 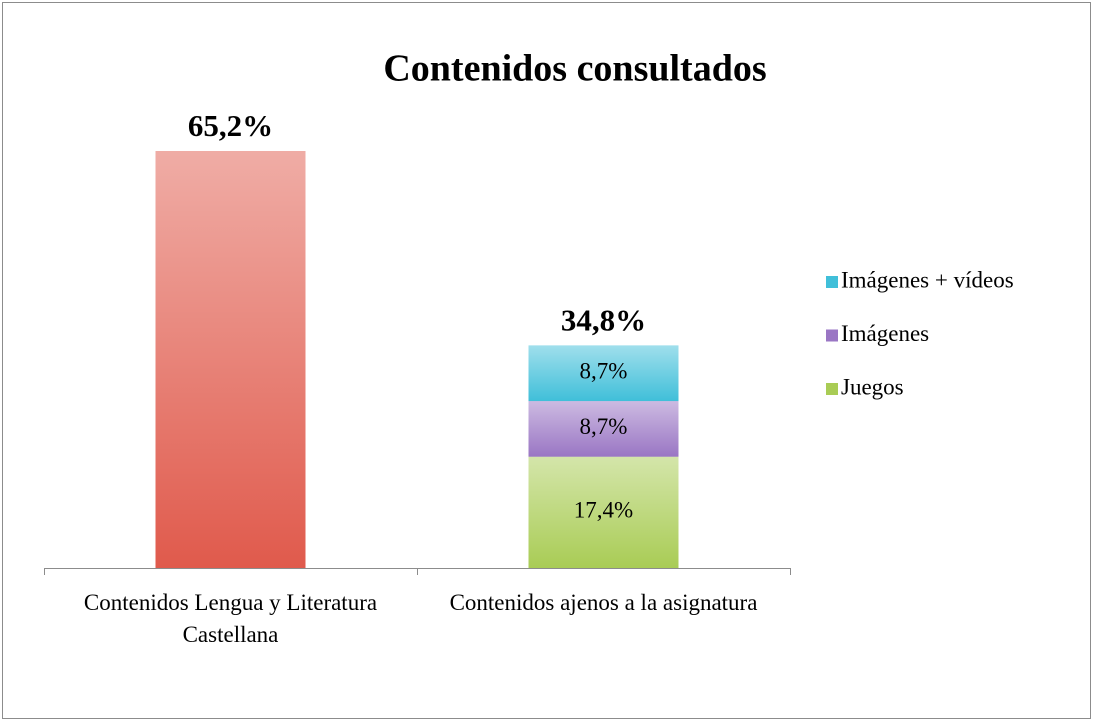 What do you see at coordinates (230, 125) in the screenshot?
I see `total-label: 65,2%` at bounding box center [230, 125].